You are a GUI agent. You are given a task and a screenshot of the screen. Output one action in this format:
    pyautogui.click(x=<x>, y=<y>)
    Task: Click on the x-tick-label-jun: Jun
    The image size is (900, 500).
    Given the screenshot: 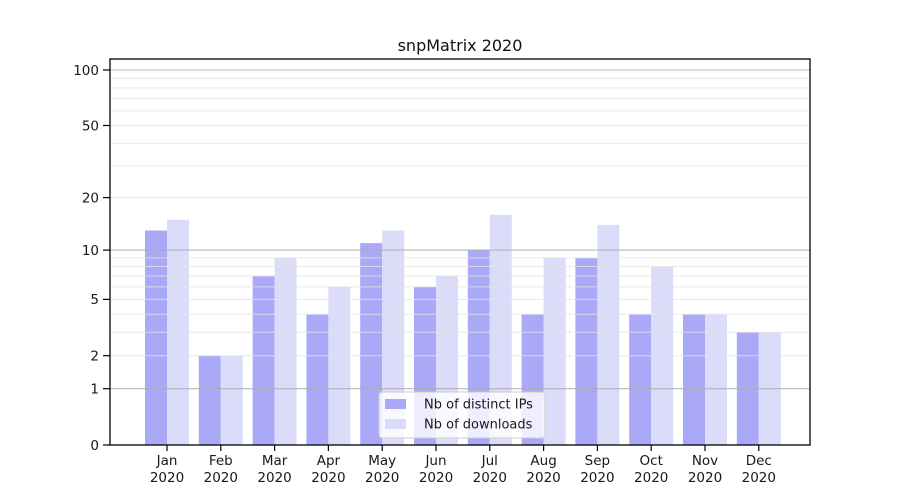 What is the action you would take?
    pyautogui.click(x=435, y=461)
    